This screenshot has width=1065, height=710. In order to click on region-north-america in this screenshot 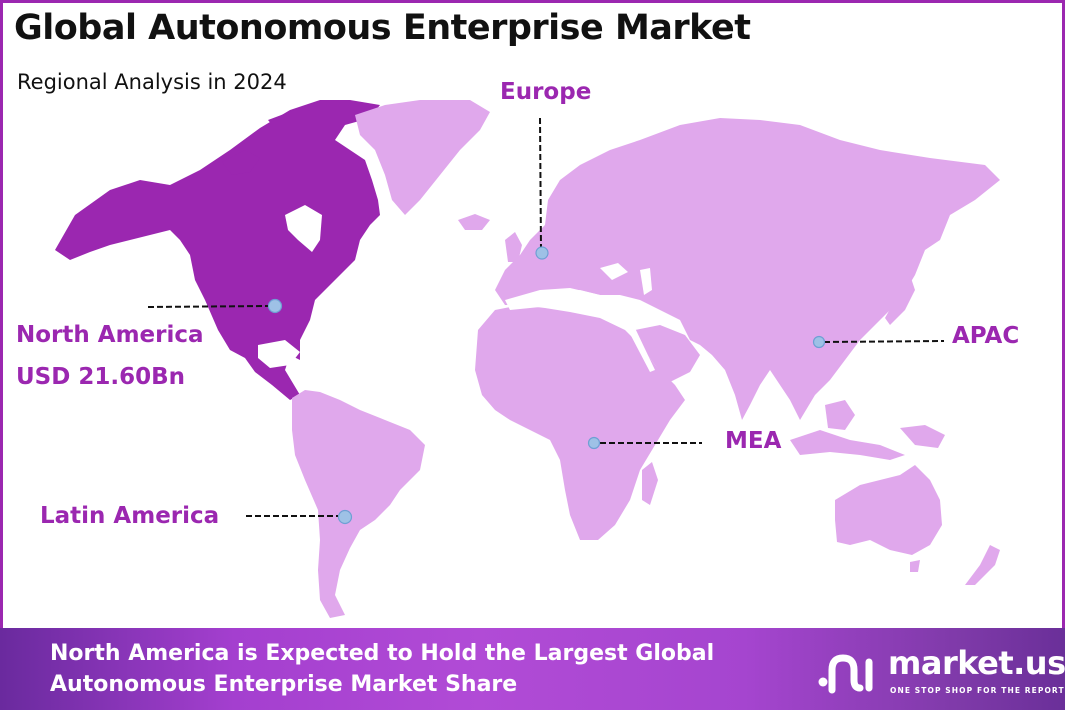, I will do `click(217, 250)`.